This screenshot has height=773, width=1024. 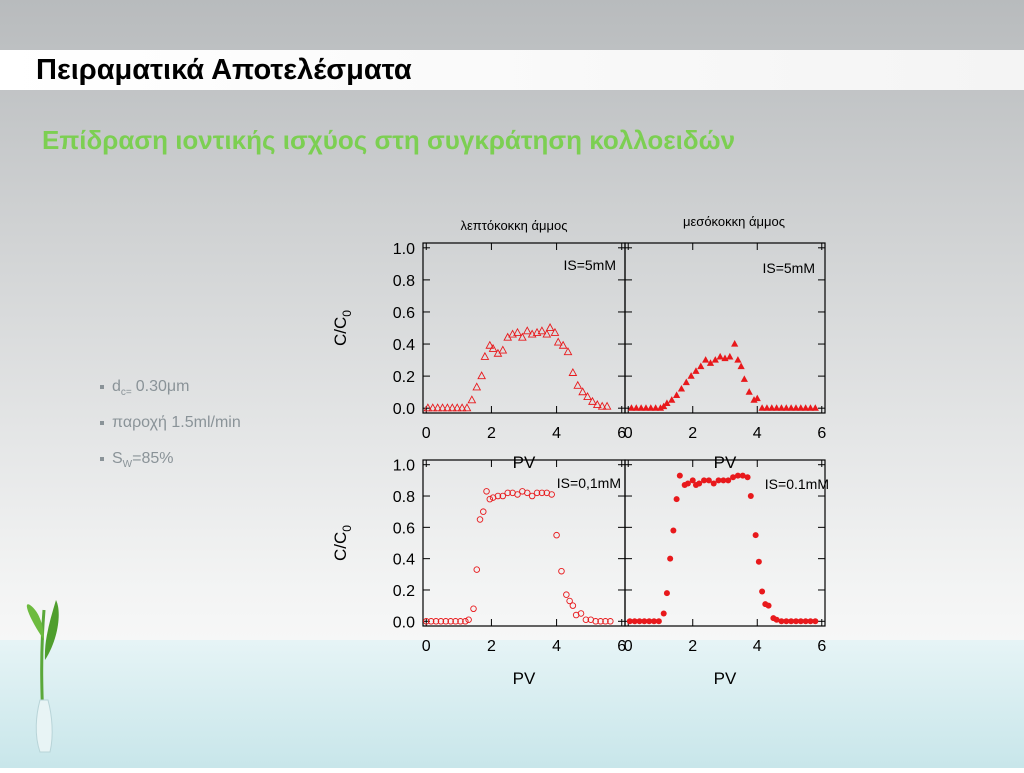 What do you see at coordinates (725, 328) in the screenshot?
I see `plot-frame` at bounding box center [725, 328].